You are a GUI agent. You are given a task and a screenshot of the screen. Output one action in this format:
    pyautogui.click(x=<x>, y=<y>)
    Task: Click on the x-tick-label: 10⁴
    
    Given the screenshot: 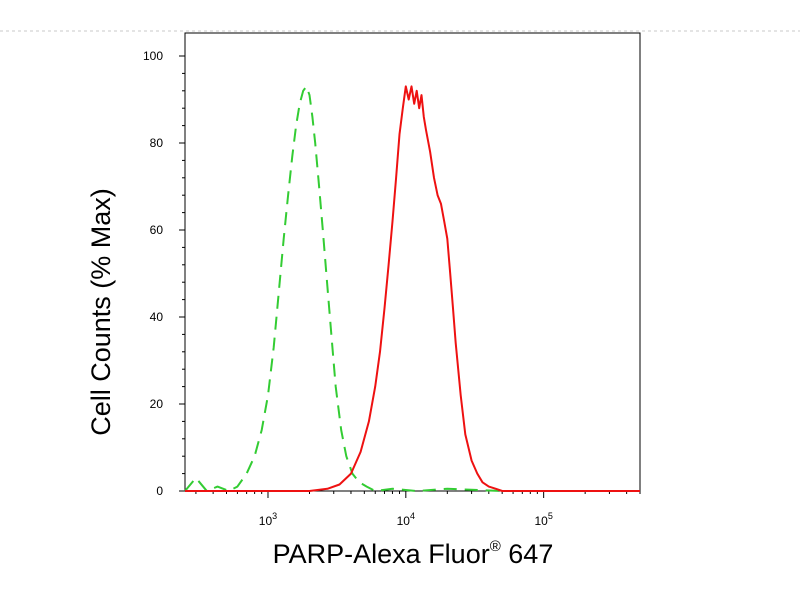 What is the action you would take?
    pyautogui.click(x=406, y=519)
    